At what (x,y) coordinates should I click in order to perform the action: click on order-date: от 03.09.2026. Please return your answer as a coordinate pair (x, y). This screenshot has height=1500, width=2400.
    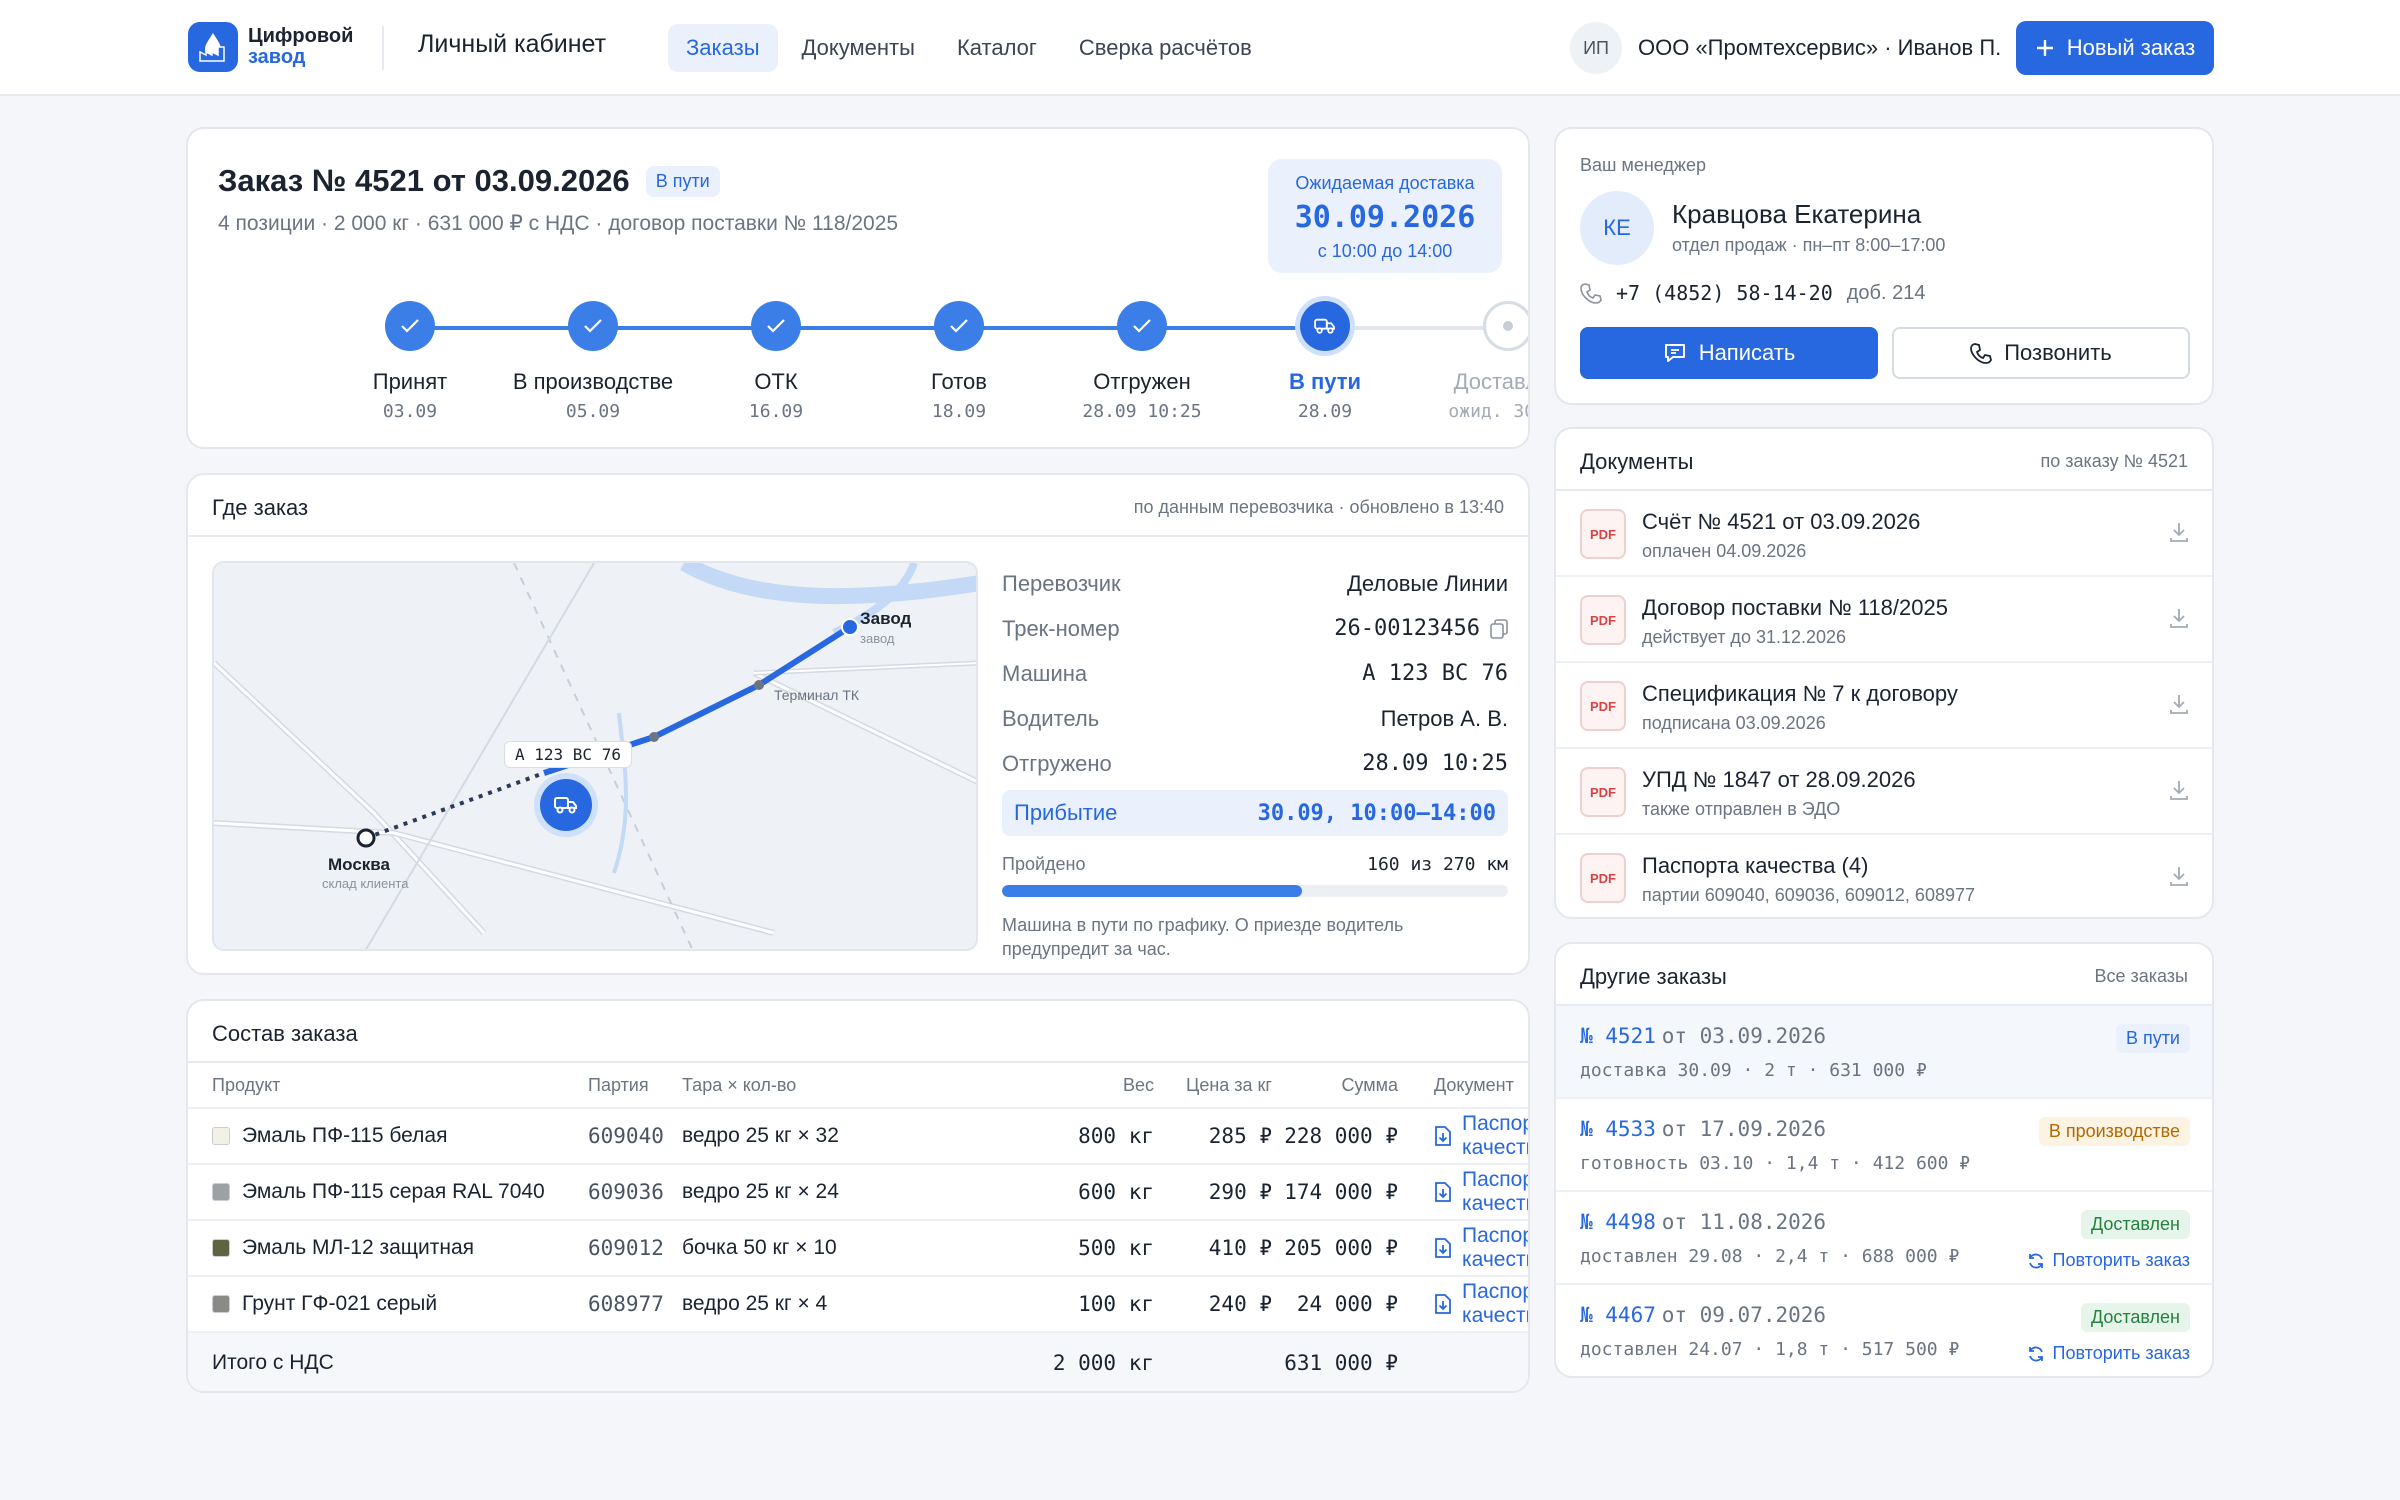
    Looking at the image, I should click on (1744, 1036).